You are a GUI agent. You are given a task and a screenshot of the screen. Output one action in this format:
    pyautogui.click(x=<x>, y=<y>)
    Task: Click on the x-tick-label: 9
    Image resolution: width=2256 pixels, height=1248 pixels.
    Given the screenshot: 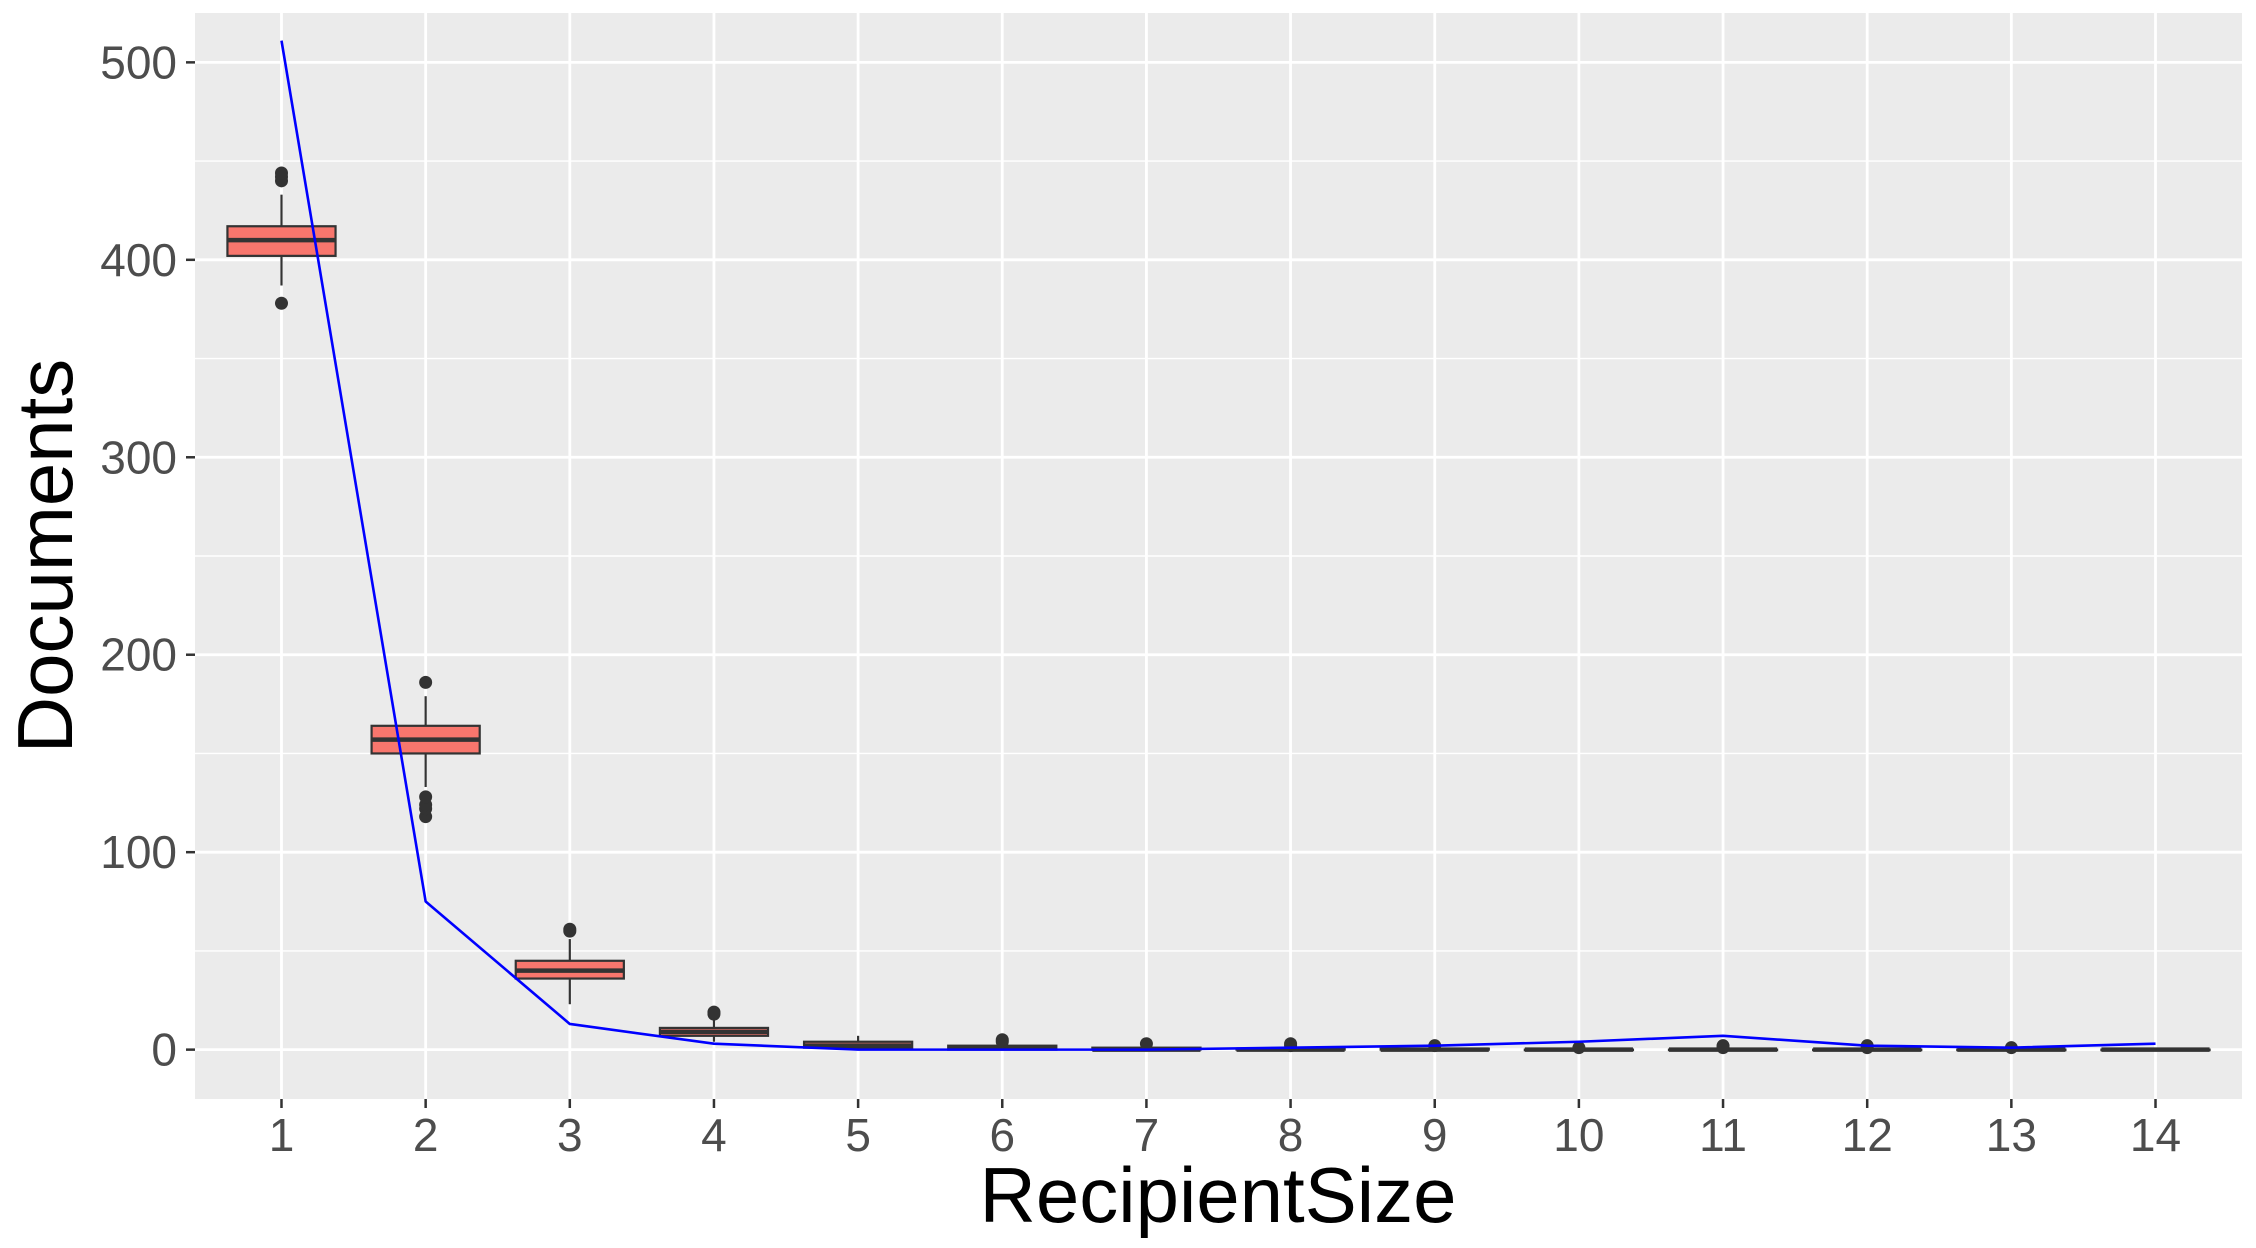 What is the action you would take?
    pyautogui.click(x=1435, y=1135)
    